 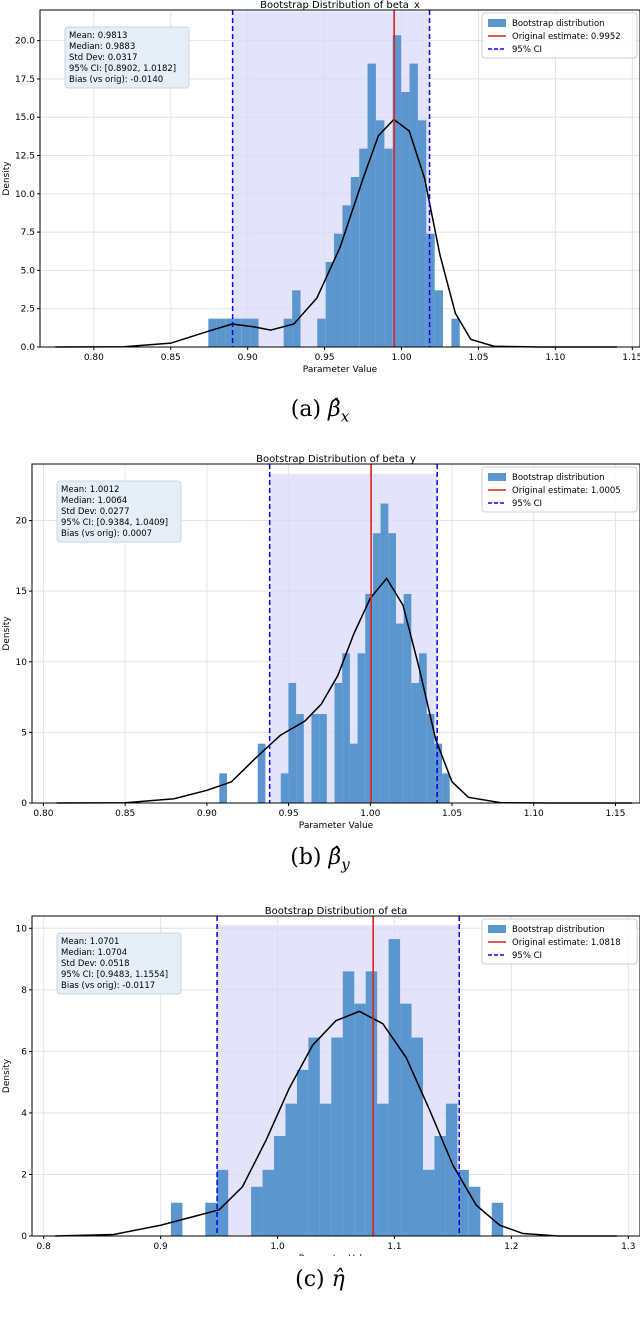 What do you see at coordinates (116, 80) in the screenshot?
I see `stats-line: Bias (vs orig): -0.0140` at bounding box center [116, 80].